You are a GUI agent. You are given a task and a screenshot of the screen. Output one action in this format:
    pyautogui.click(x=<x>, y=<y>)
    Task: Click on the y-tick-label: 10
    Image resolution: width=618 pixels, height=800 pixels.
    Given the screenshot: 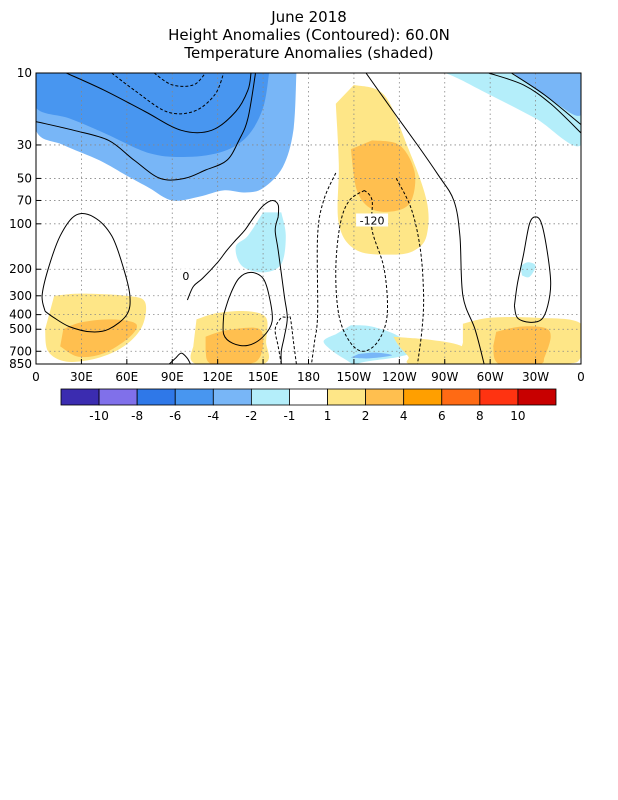 What is the action you would take?
    pyautogui.click(x=24, y=73)
    